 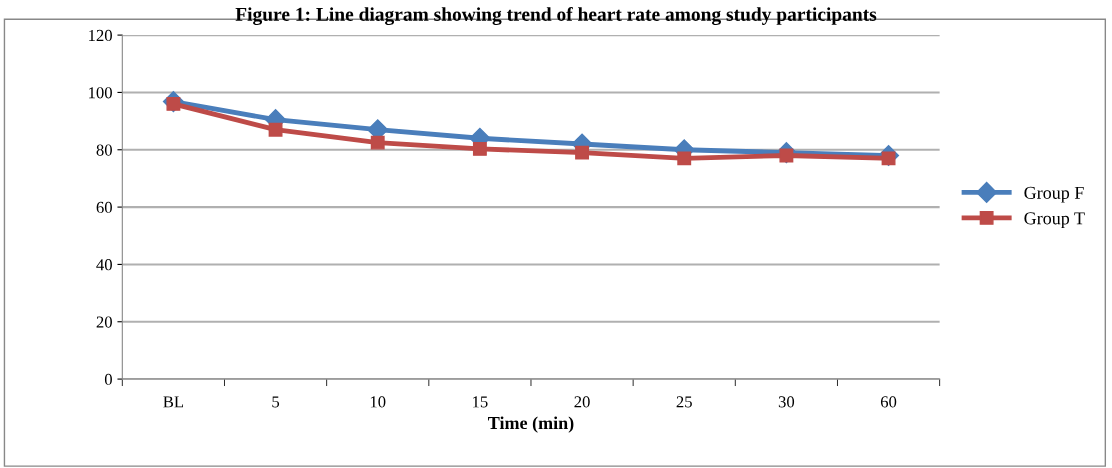 I want to click on y-tick-label: 80, so click(x=104, y=150).